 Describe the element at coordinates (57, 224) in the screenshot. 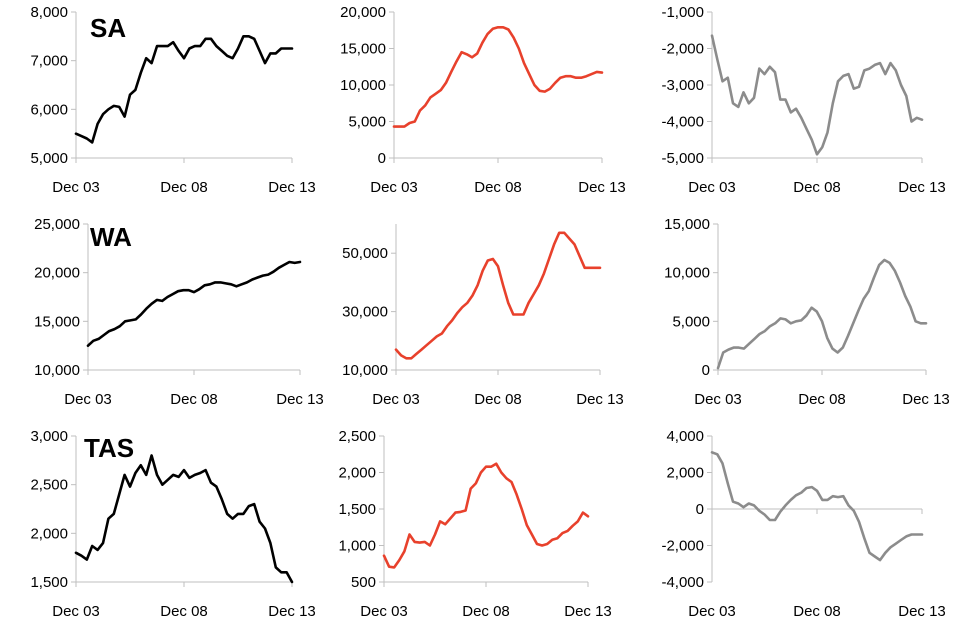

I see `y-tick-label: 25,000` at that location.